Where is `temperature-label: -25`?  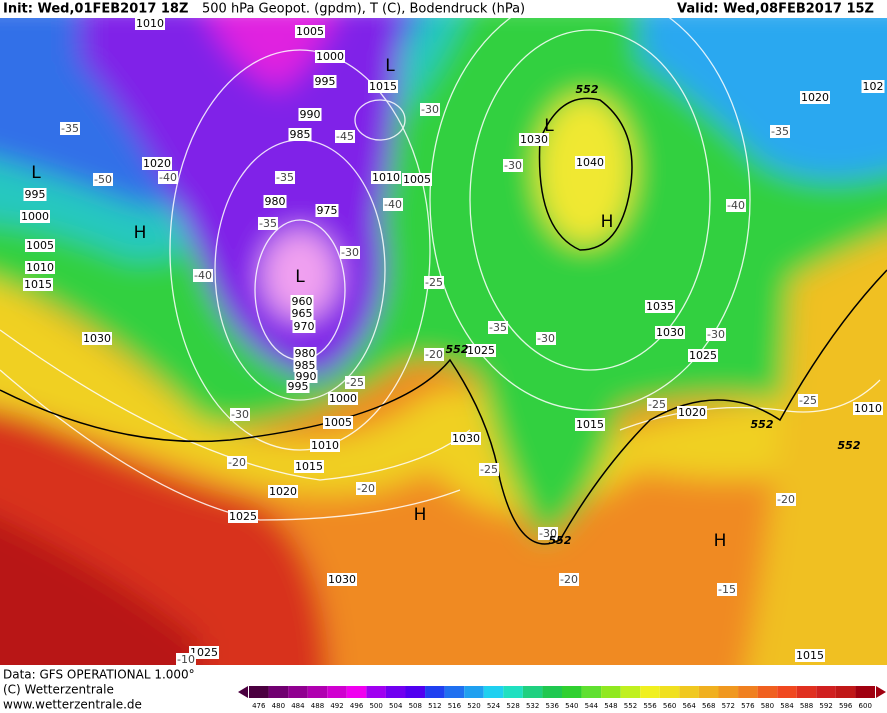 temperature-label: -25 is located at coordinates (489, 469).